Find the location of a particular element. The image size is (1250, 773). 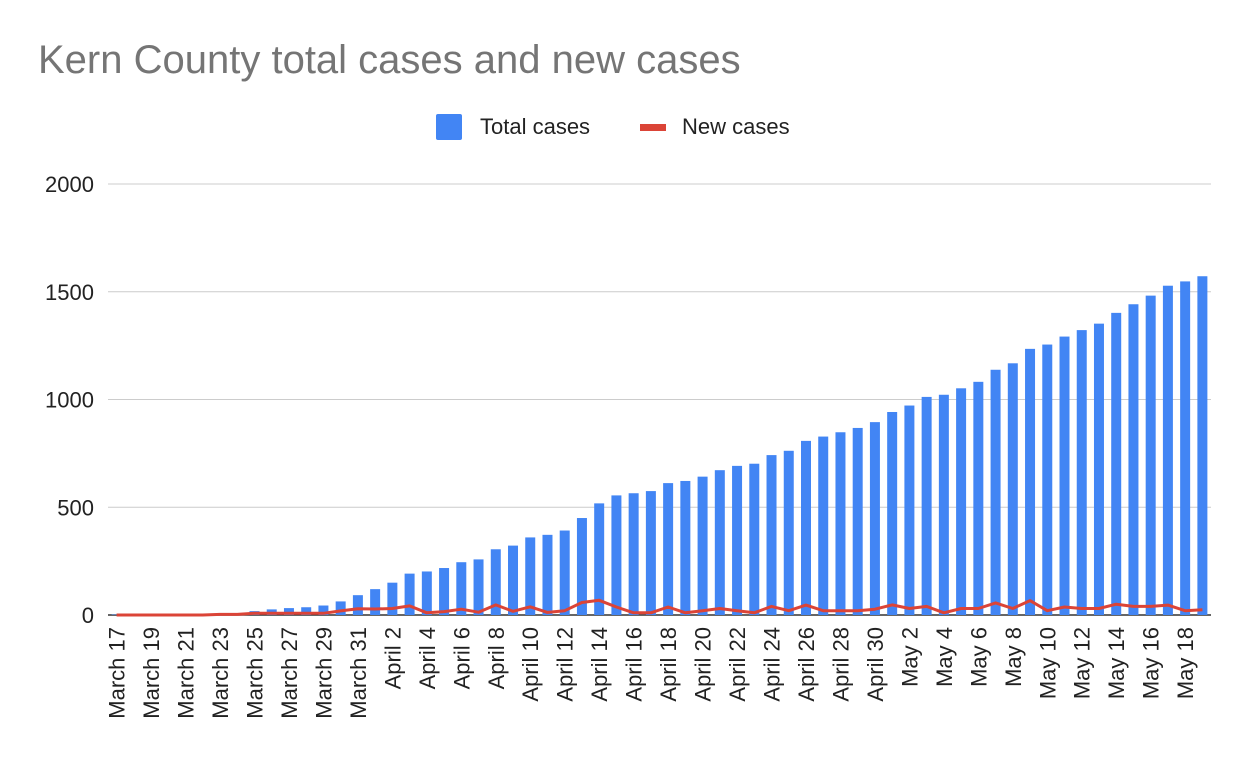

x-tick-label: March 29 is located at coordinates (323, 673).